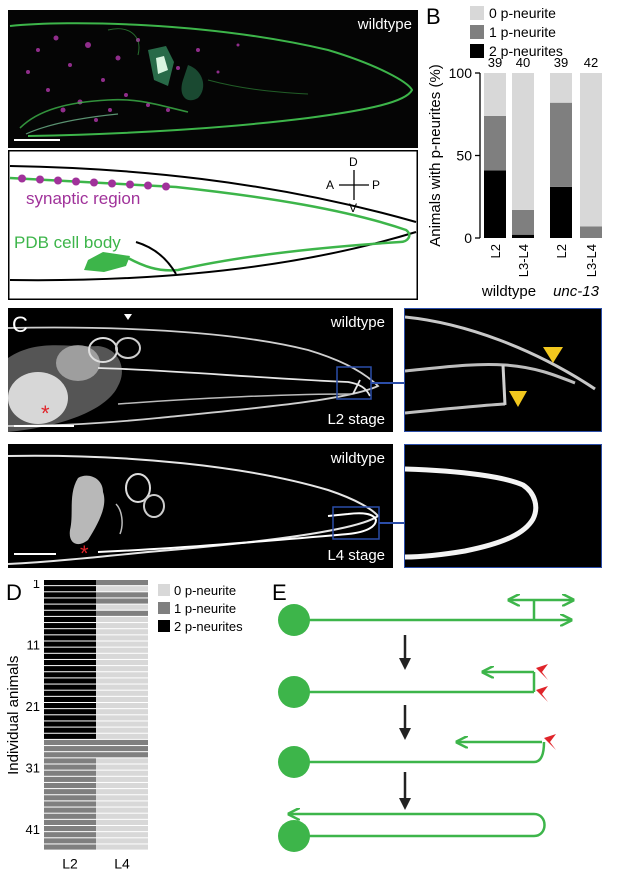  Describe the element at coordinates (213, 225) in the screenshot. I see `panel-a-schematic: D V A P synaptic region PDB cell body` at that location.